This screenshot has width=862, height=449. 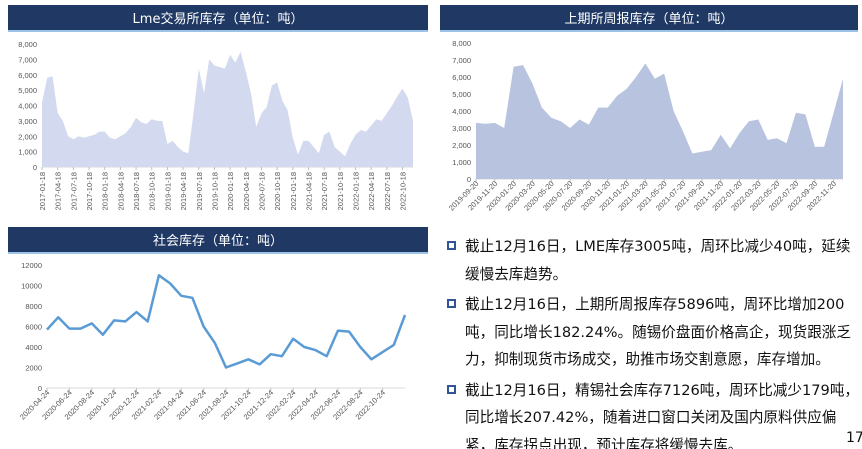 I want to click on page-number: 17, so click(x=854, y=438).